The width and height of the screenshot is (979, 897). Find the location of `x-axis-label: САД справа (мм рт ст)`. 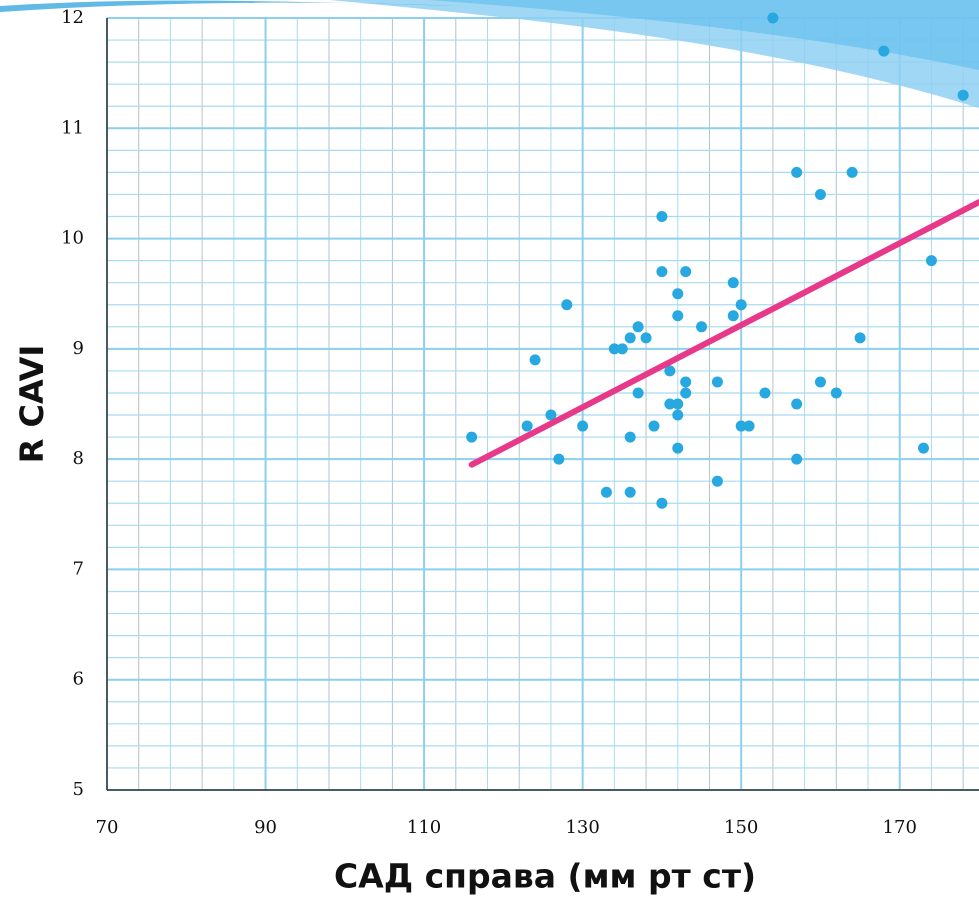

x-axis-label: САД справа (мм рт ст) is located at coordinates (545, 876).